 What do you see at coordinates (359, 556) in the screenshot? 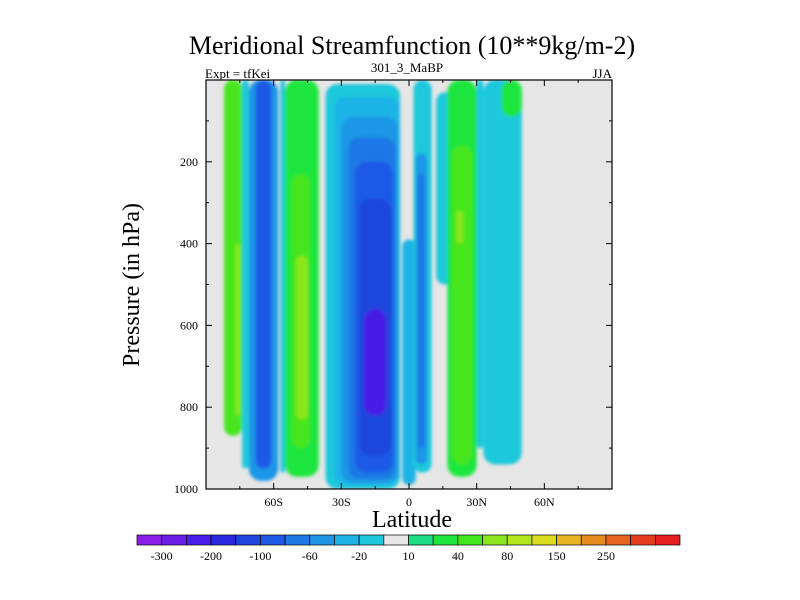
I see `colorbar-label-4: -20` at bounding box center [359, 556].